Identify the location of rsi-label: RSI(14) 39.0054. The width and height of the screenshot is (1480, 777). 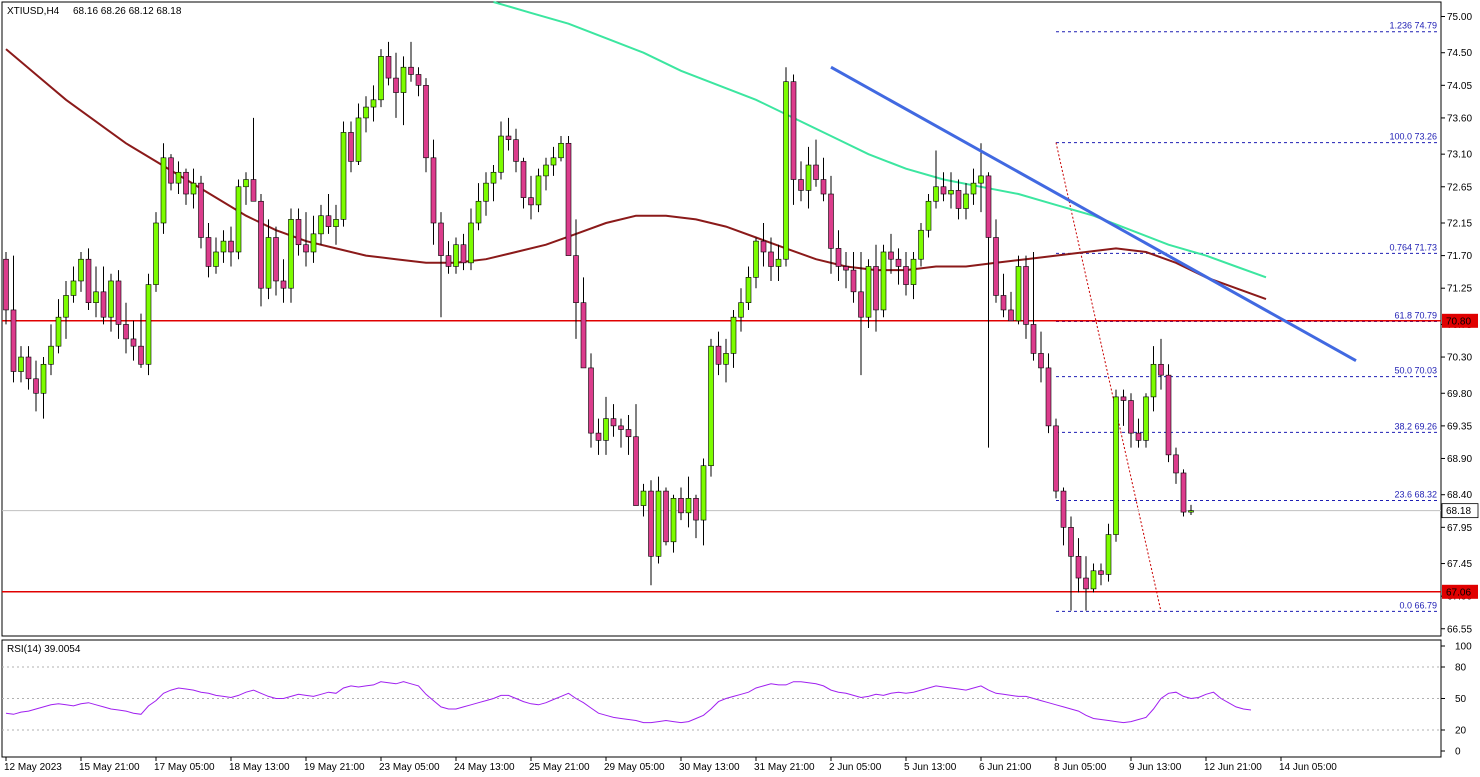
(44, 649).